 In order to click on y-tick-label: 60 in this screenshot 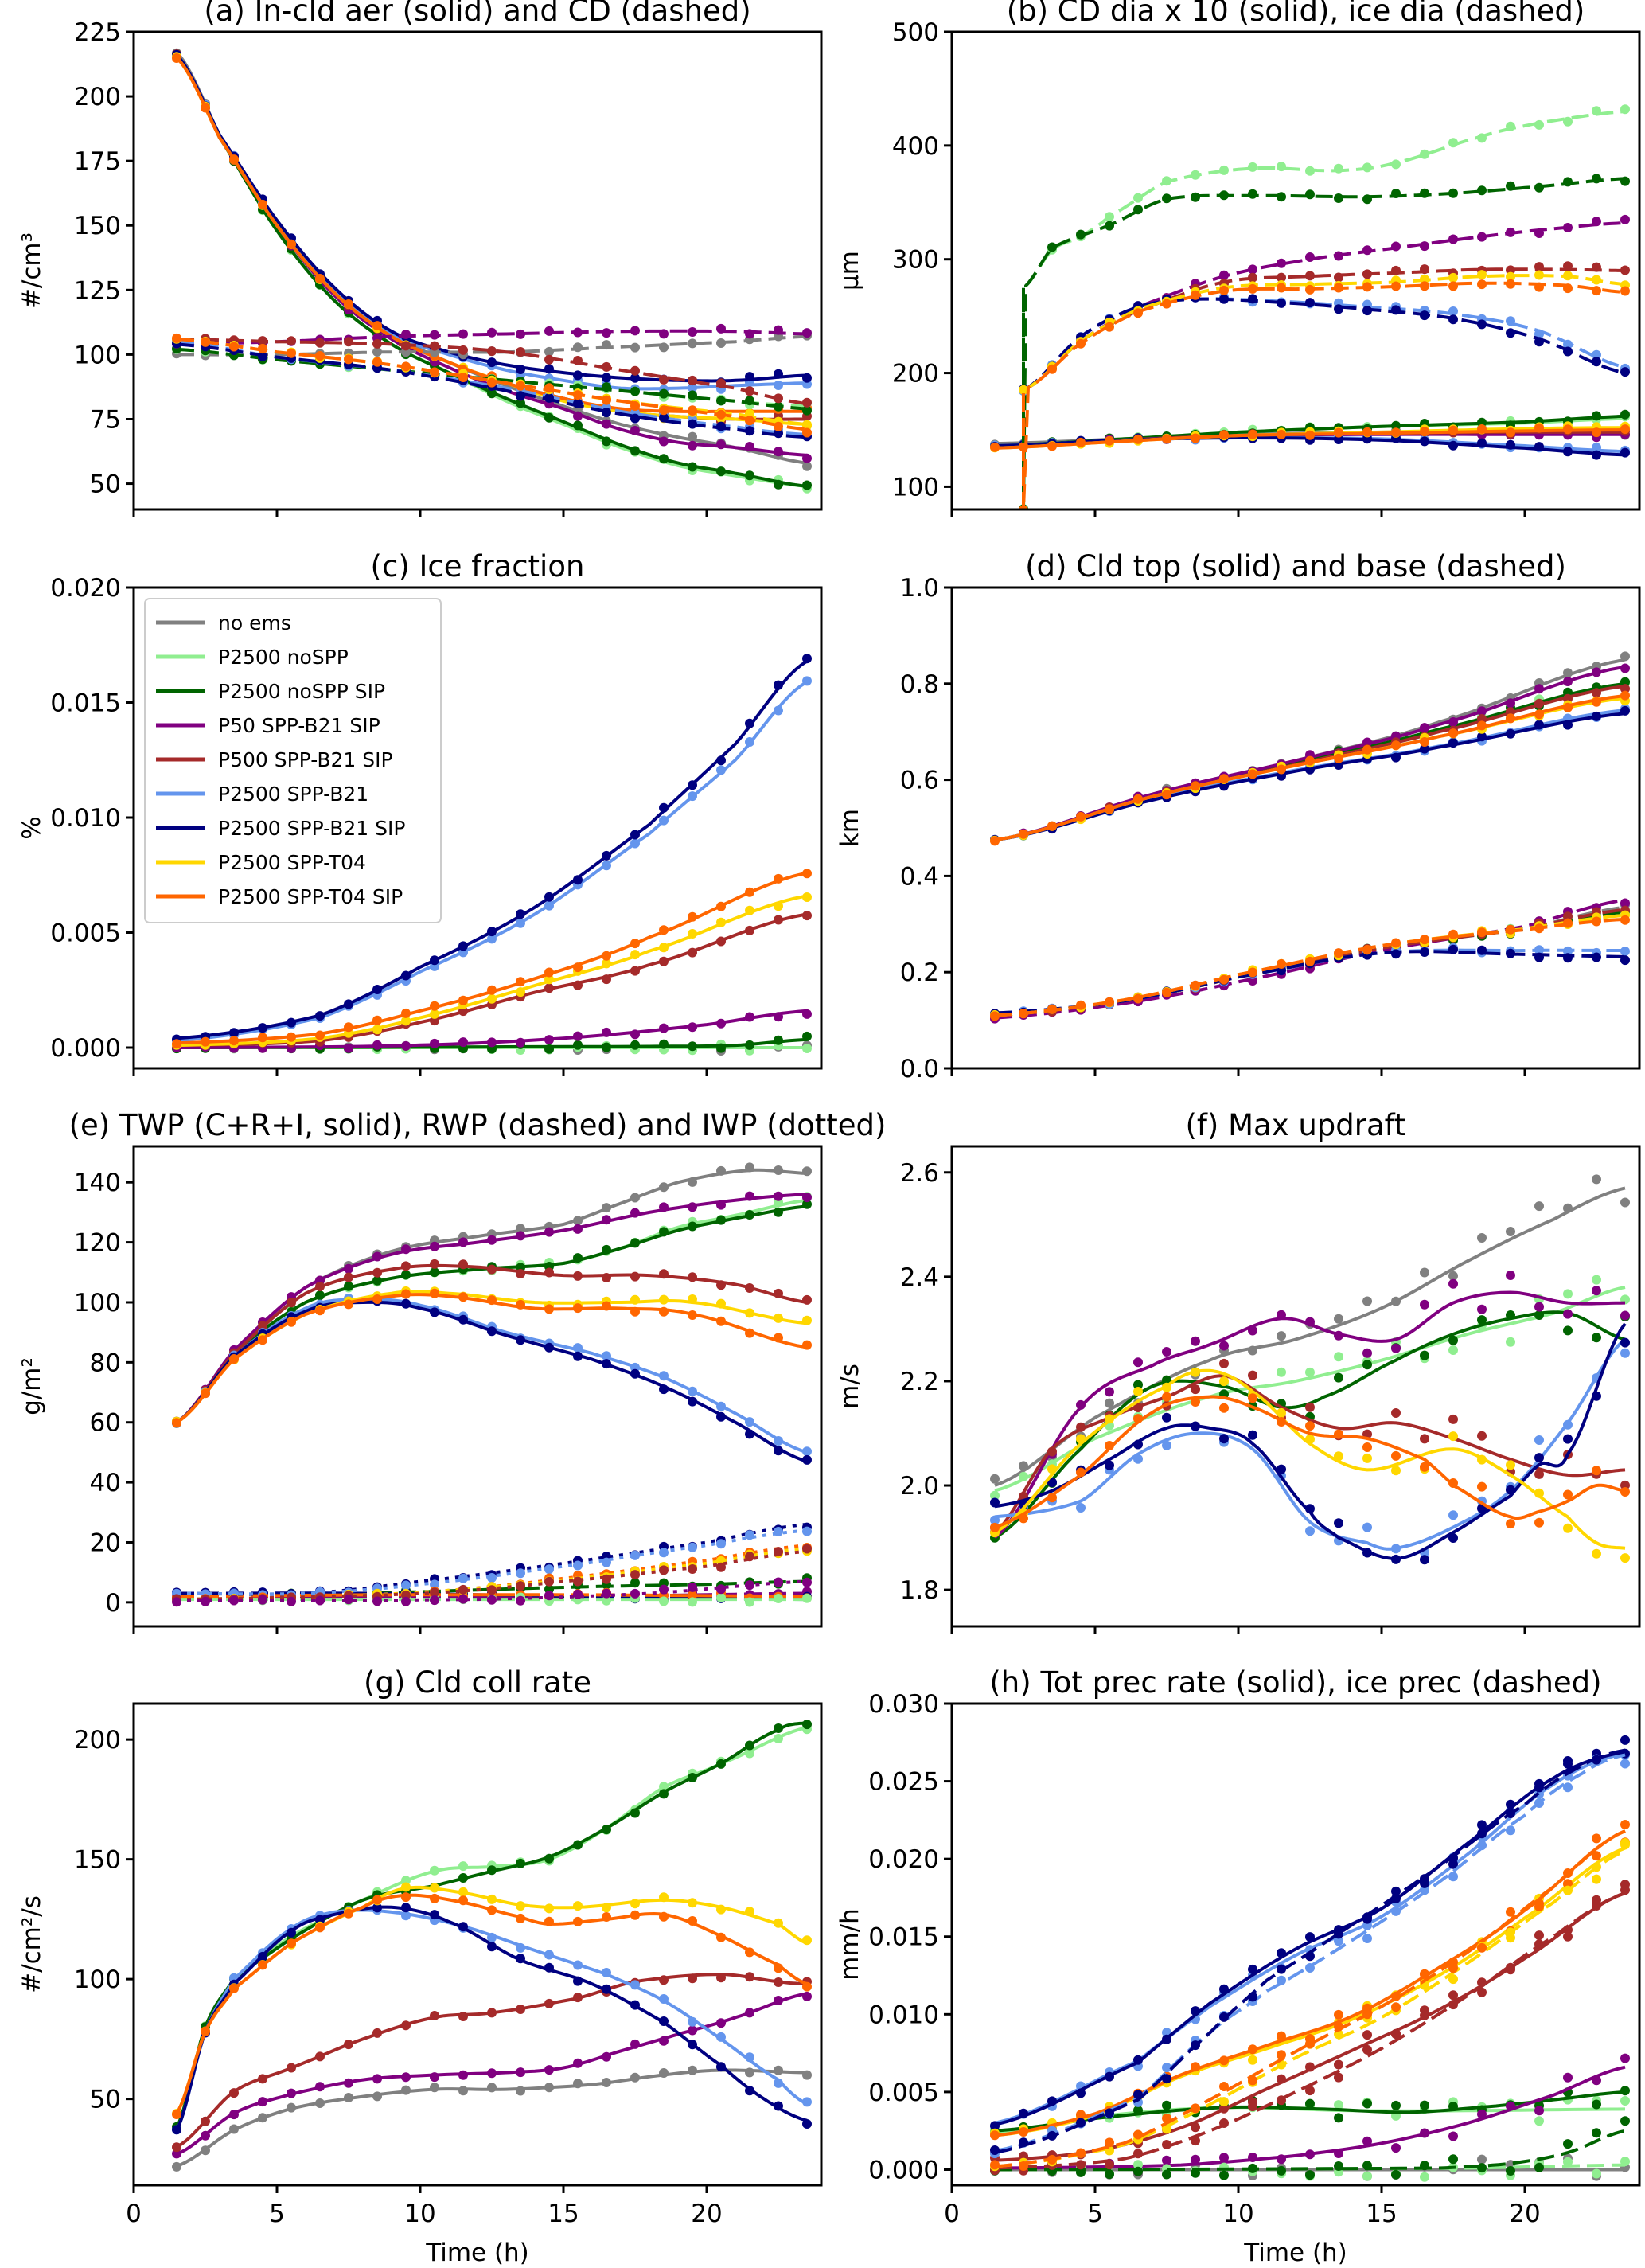, I will do `click(105, 1424)`.